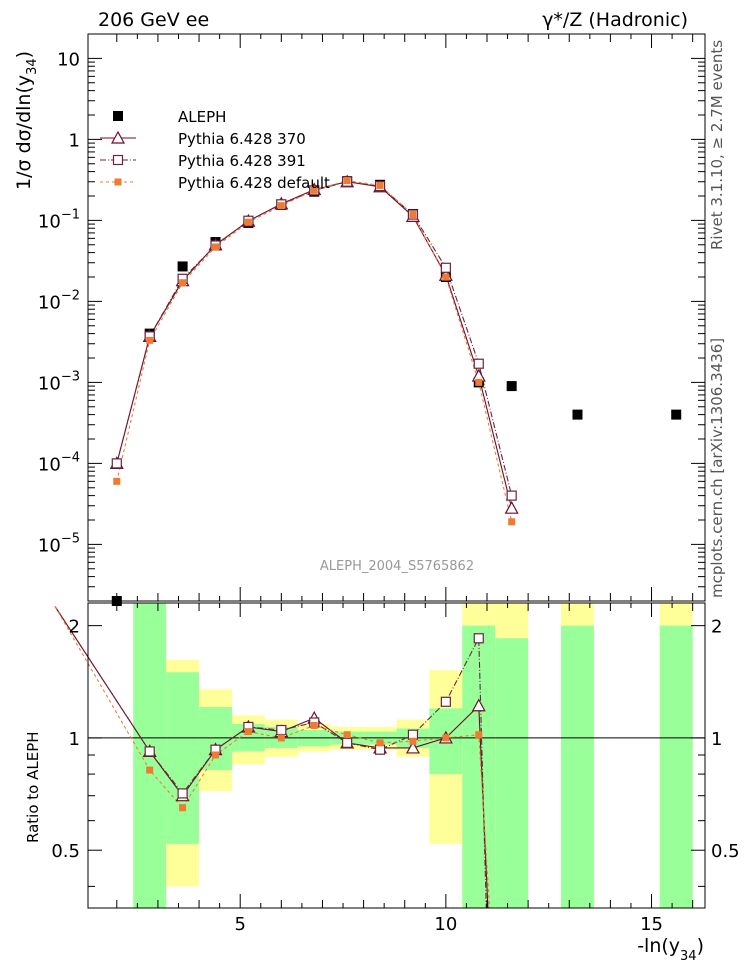 This screenshot has height=972, width=746. I want to click on ratio-y-tick-label-right-0.5: 0.5, so click(725, 851).